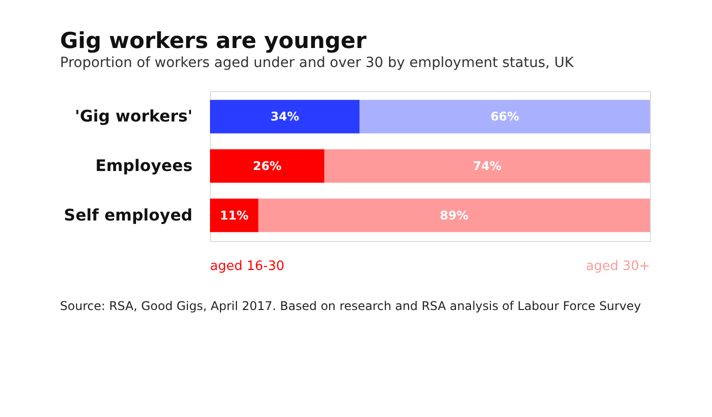  Describe the element at coordinates (128, 214) in the screenshot. I see `y-tick-label: Self employed` at that location.